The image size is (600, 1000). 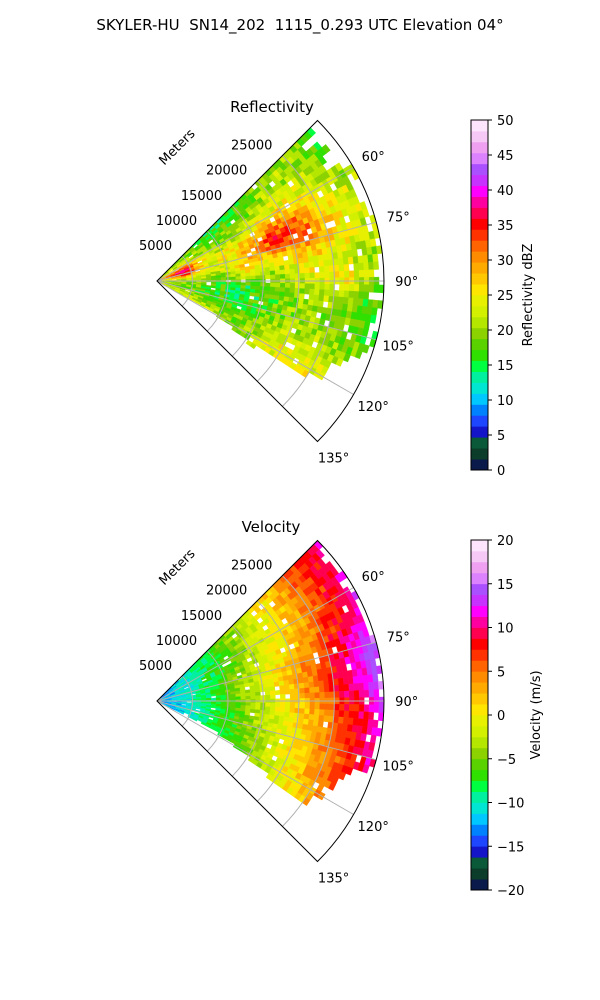 I want to click on colorbar-tick-label: 25, so click(x=505, y=296).